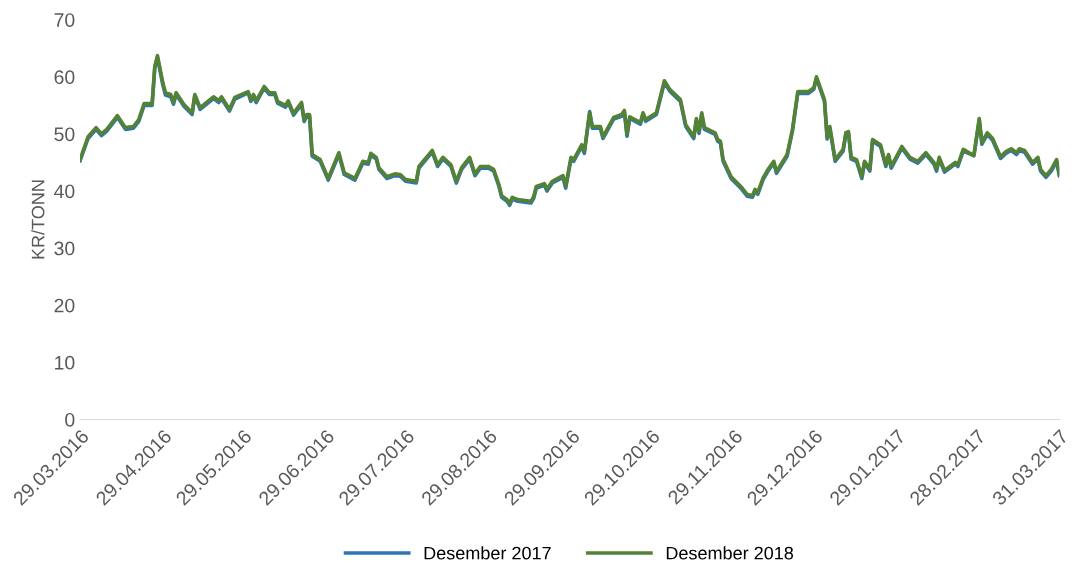  What do you see at coordinates (38, 219) in the screenshot?
I see `y-axis-title: KR/TONN` at bounding box center [38, 219].